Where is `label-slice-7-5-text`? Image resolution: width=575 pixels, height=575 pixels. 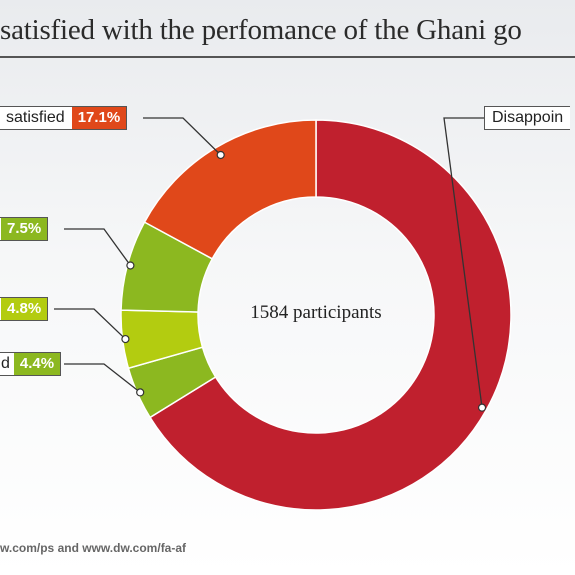
label-slice-7-5-text is located at coordinates (0, 229).